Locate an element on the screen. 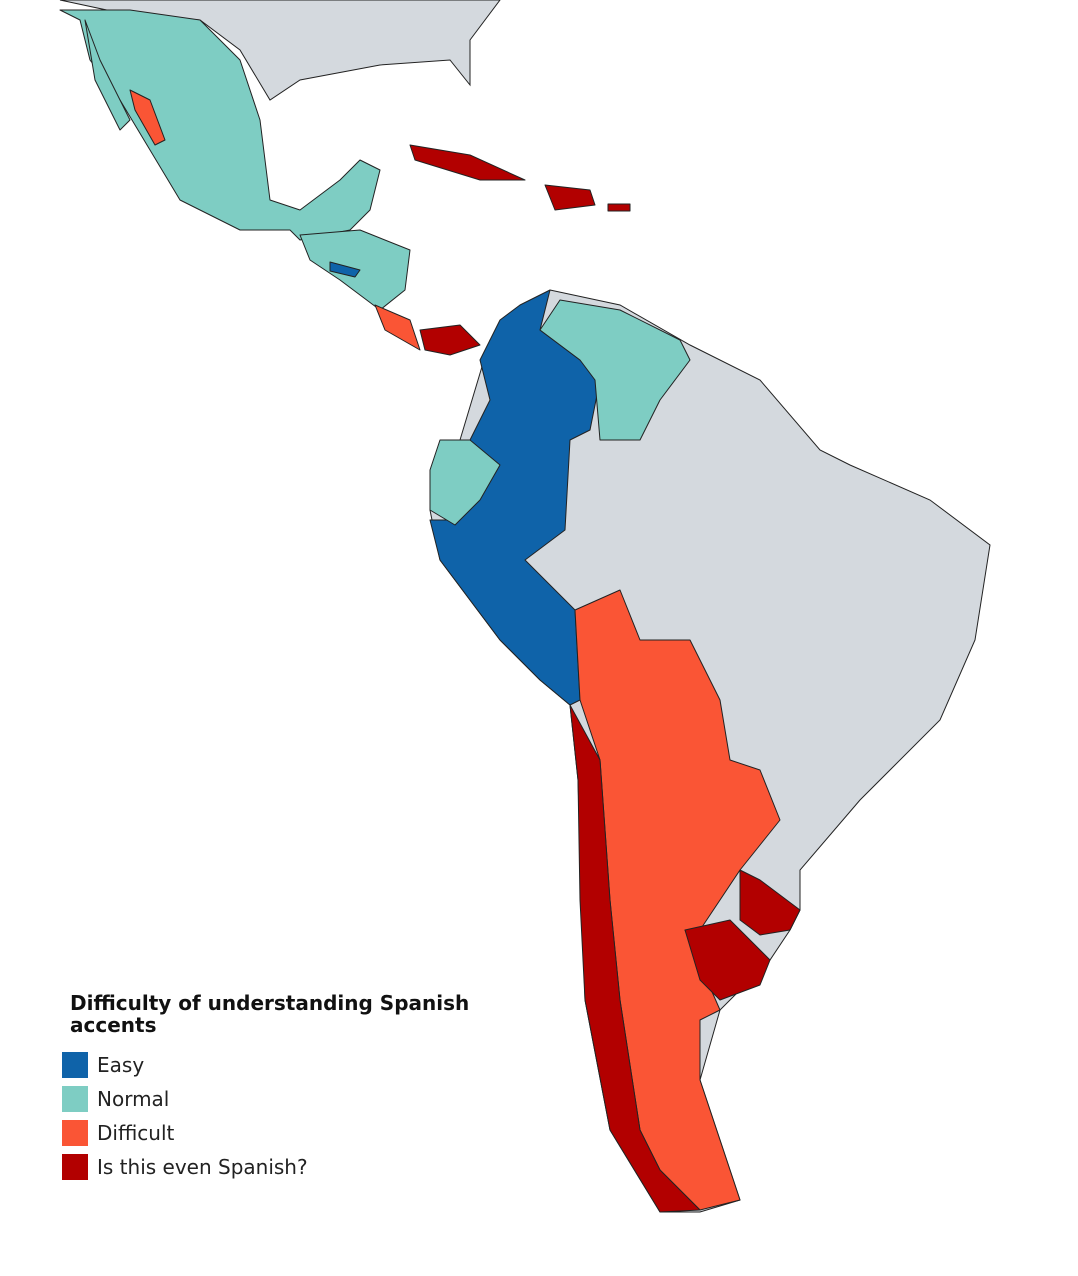  legend-item: Easy is located at coordinates (272, 1065).